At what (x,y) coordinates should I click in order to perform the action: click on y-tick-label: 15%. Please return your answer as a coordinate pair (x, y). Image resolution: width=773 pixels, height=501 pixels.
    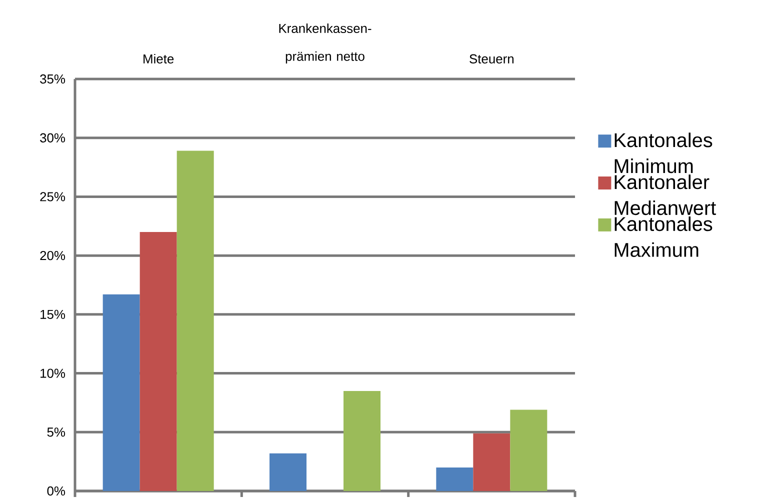
    Looking at the image, I should click on (53, 314).